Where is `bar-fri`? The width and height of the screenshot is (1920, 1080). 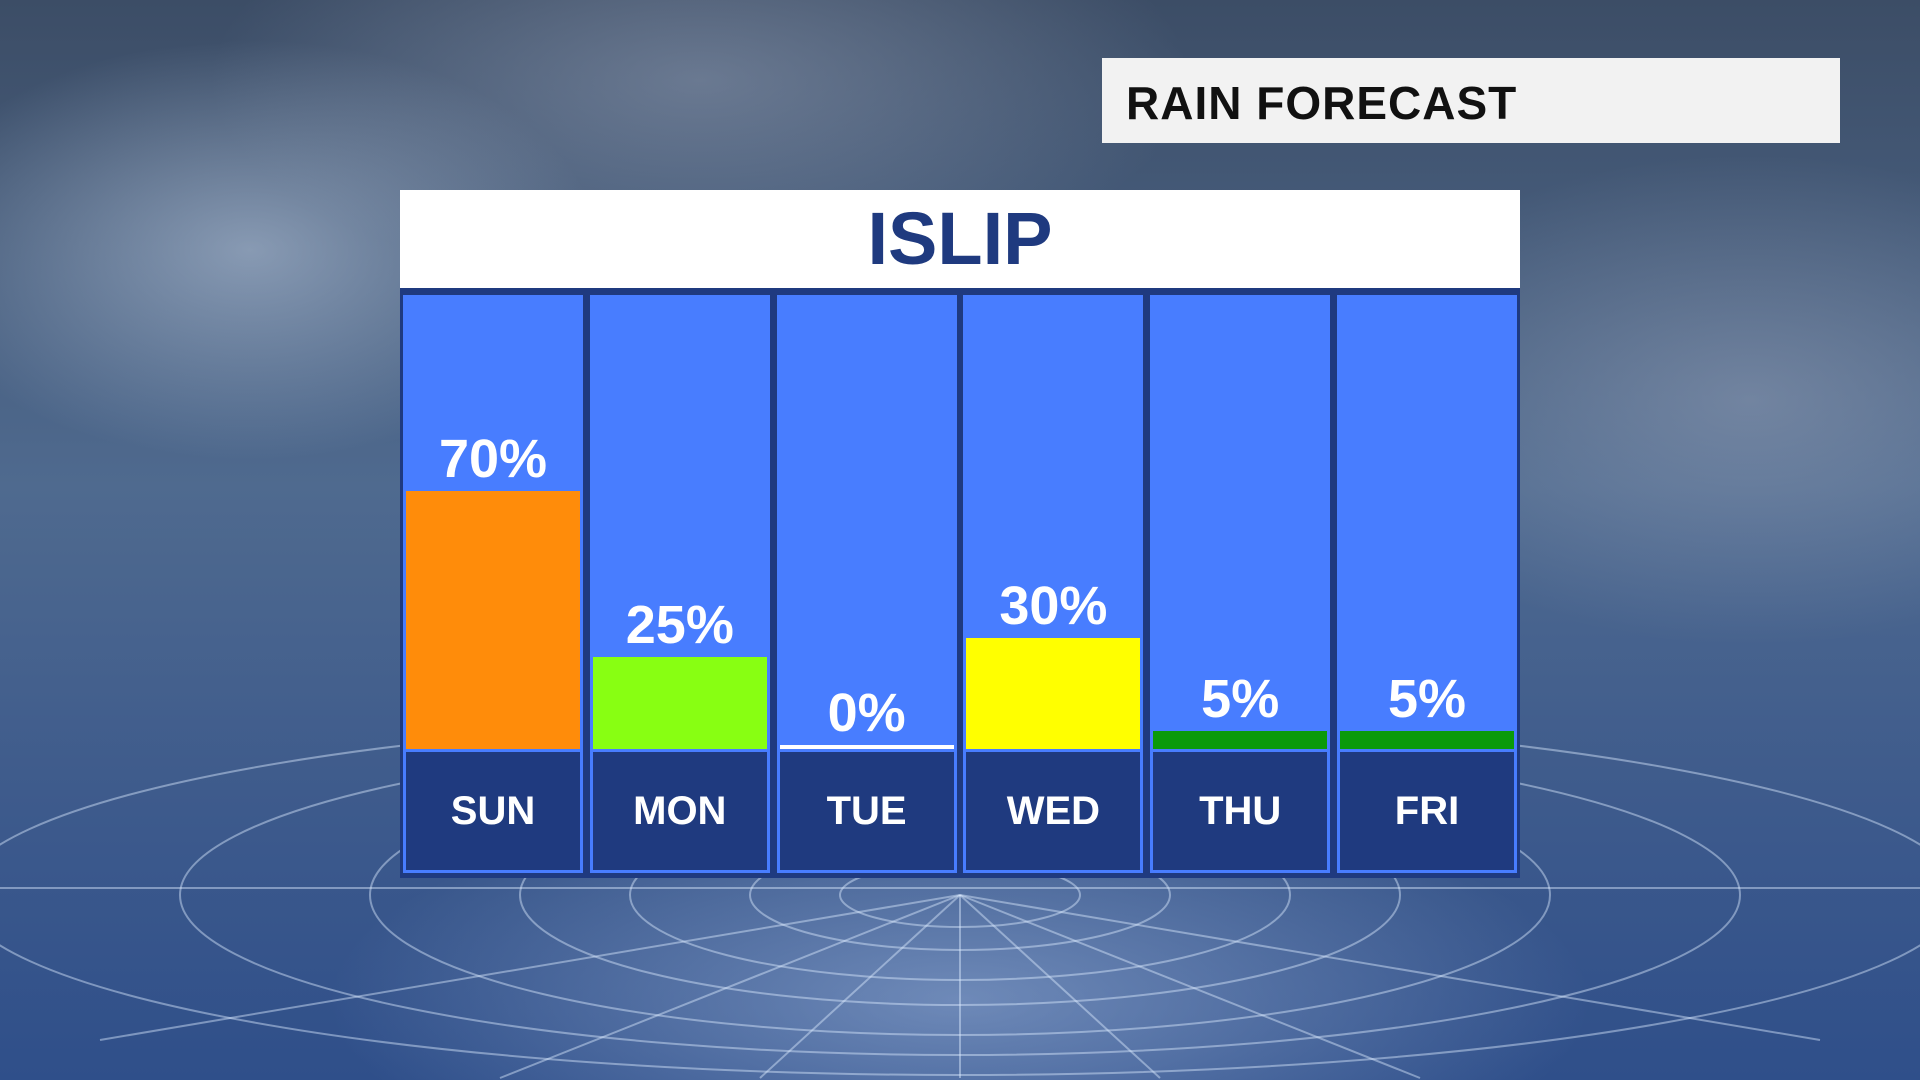
bar-fri is located at coordinates (1427, 739).